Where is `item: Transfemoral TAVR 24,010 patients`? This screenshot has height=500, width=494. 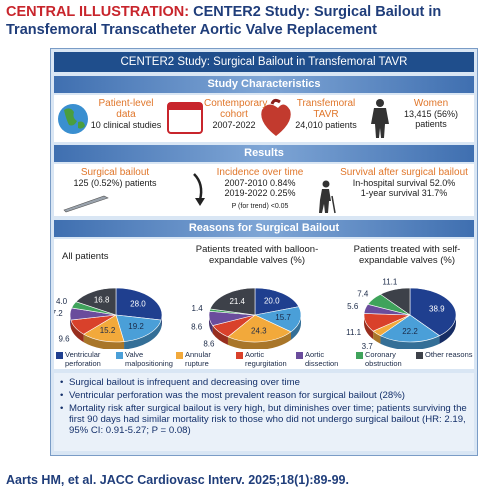 item: Transfemoral TAVR 24,010 patients is located at coordinates (326, 114).